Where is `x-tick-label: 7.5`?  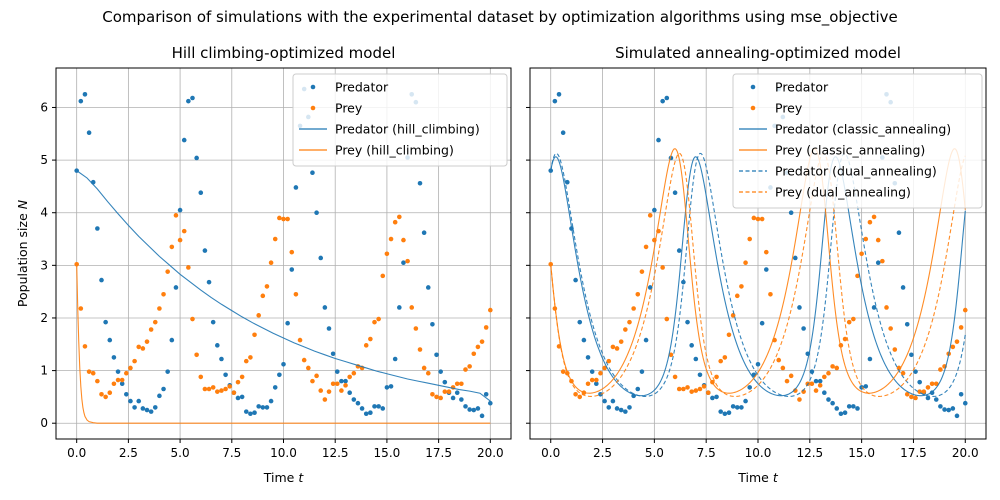 x-tick-label: 7.5 is located at coordinates (706, 453).